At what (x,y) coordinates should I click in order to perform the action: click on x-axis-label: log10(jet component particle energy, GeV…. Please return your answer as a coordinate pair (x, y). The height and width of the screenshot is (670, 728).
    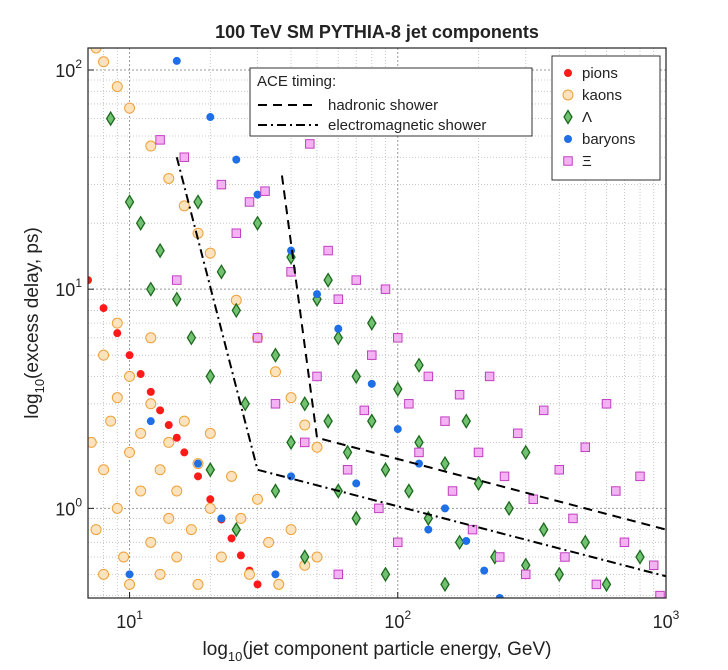
    Looking at the image, I should click on (377, 651).